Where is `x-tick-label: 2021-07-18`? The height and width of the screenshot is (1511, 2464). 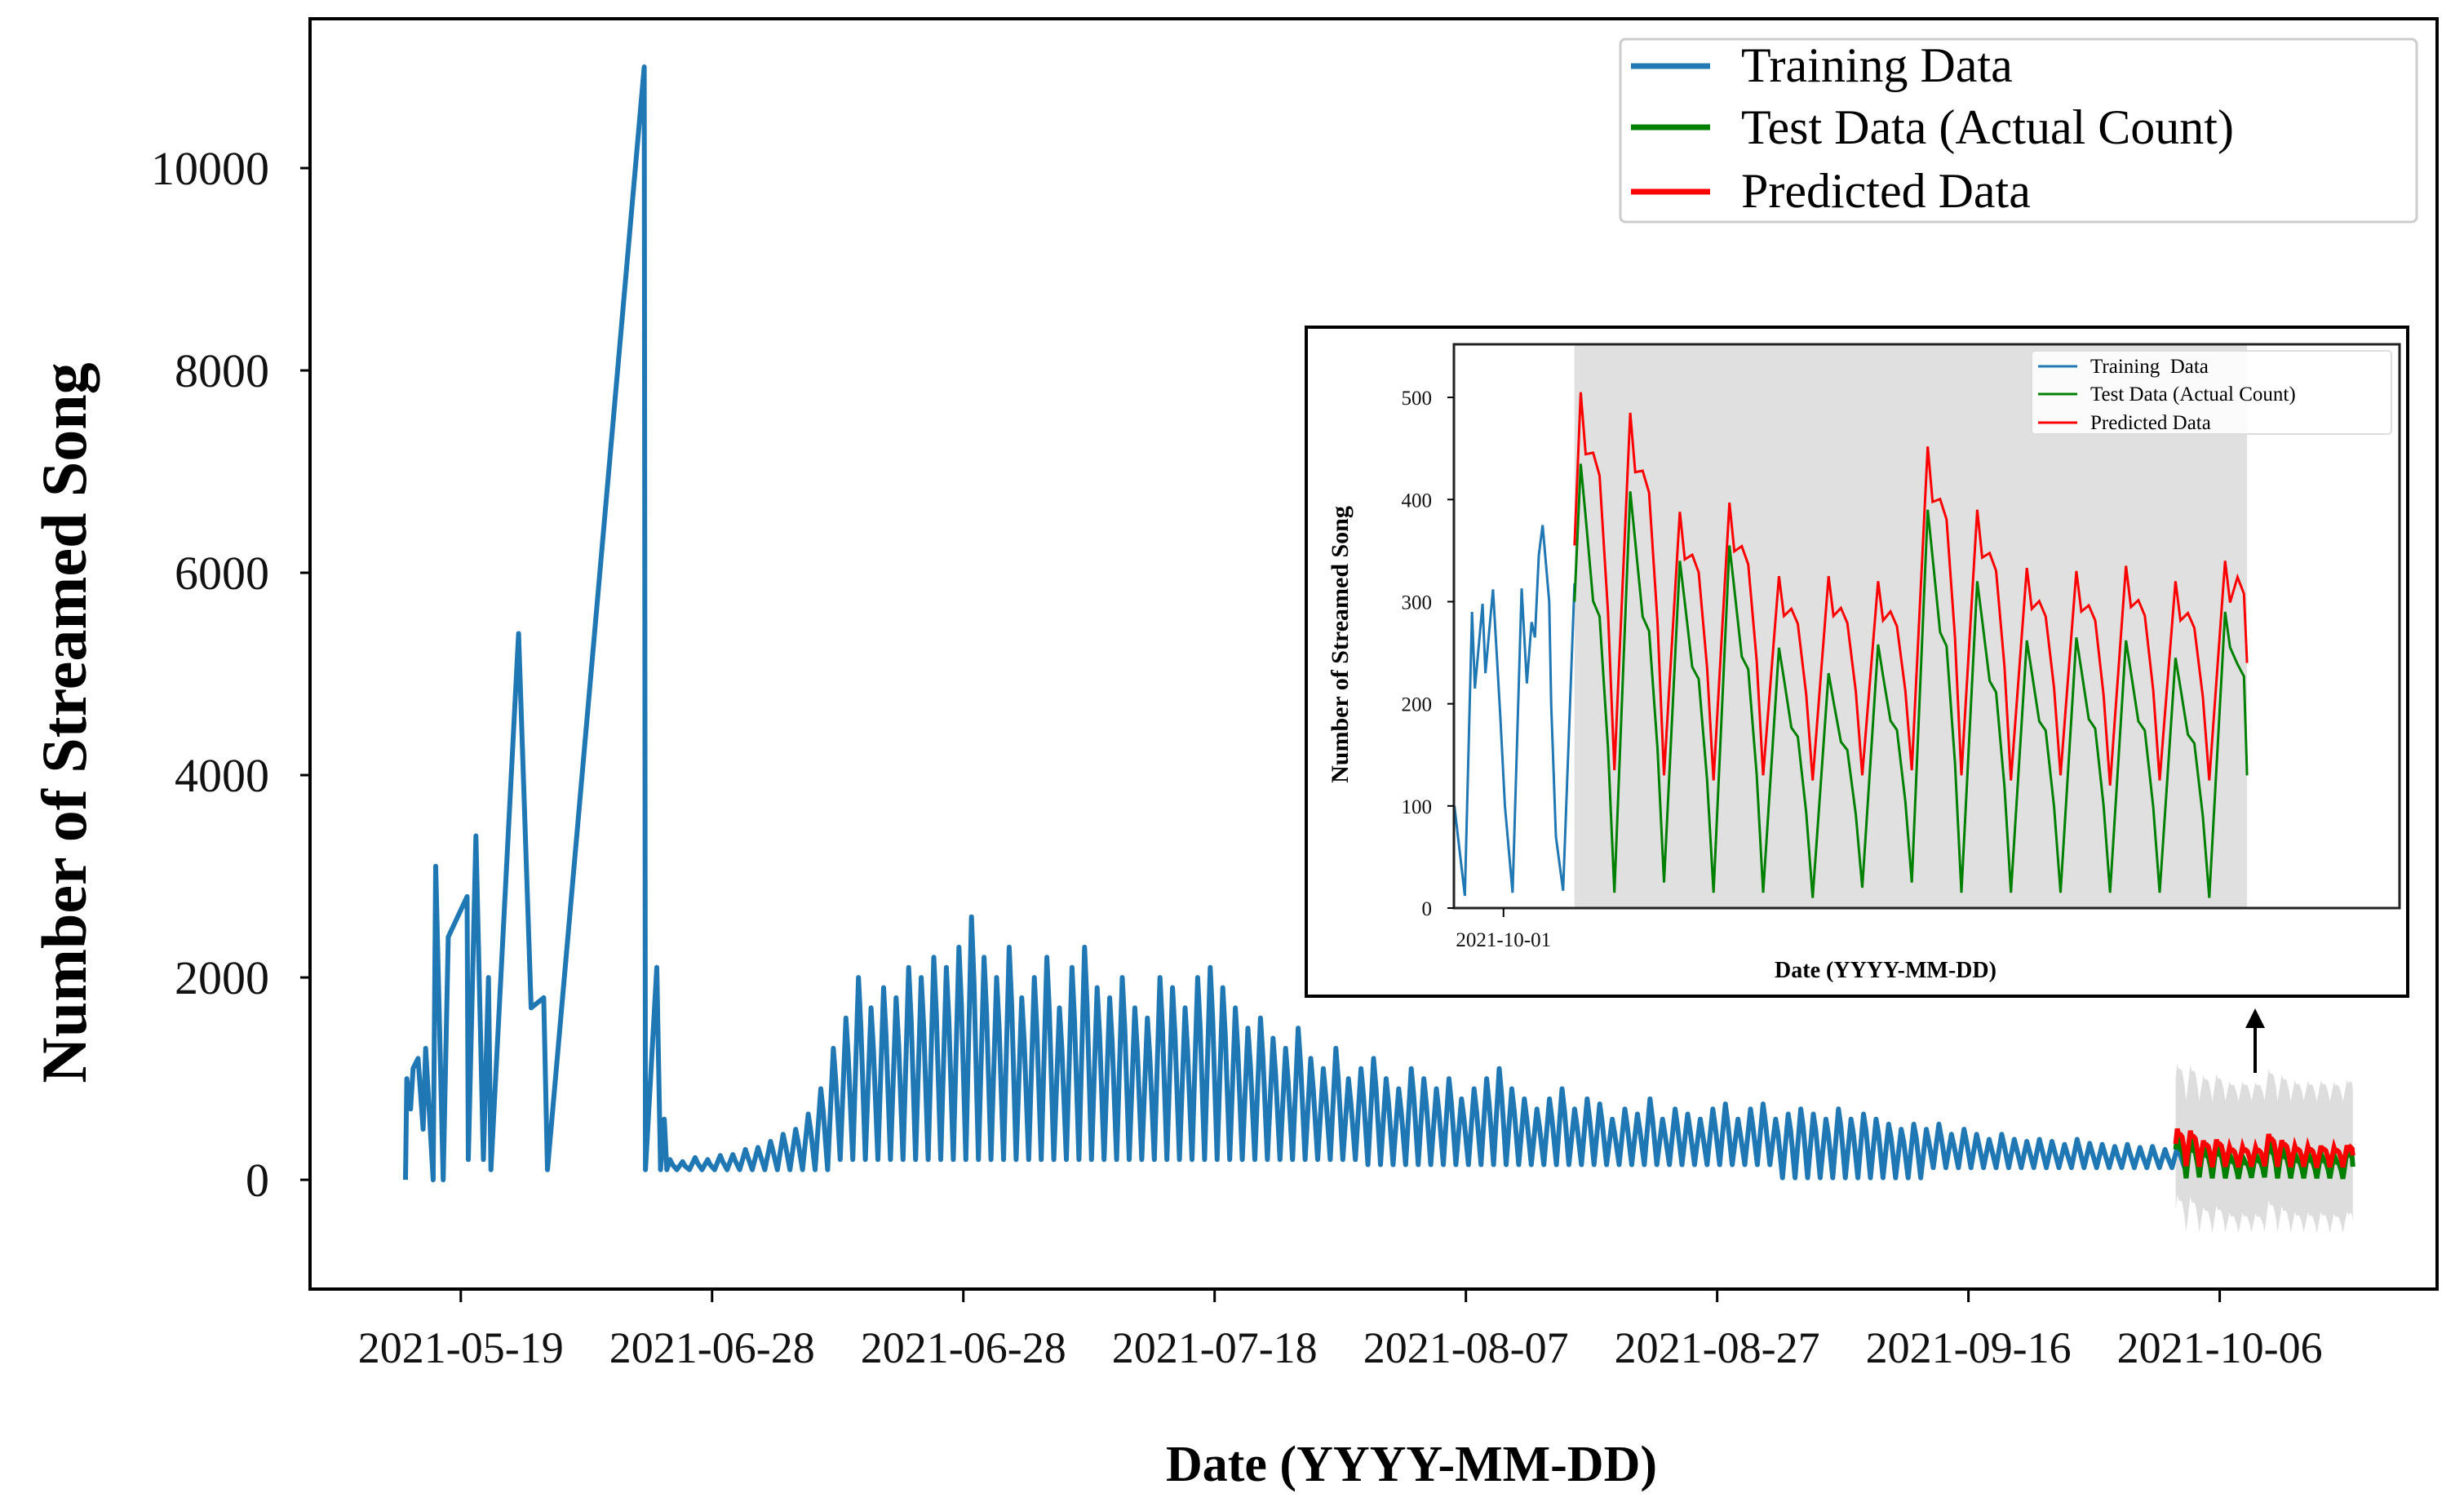
x-tick-label: 2021-07-18 is located at coordinates (1215, 1347).